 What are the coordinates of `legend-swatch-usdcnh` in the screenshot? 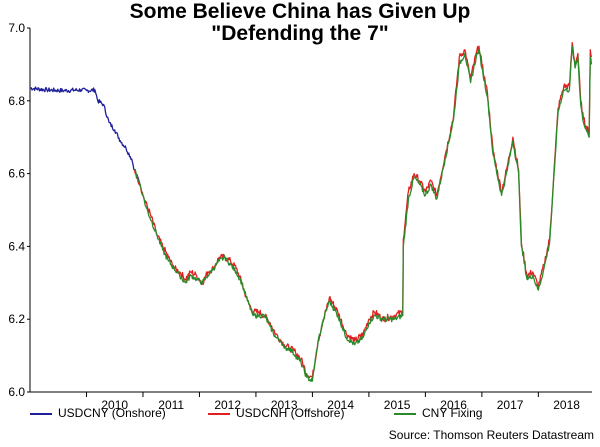 It's located at (219, 413).